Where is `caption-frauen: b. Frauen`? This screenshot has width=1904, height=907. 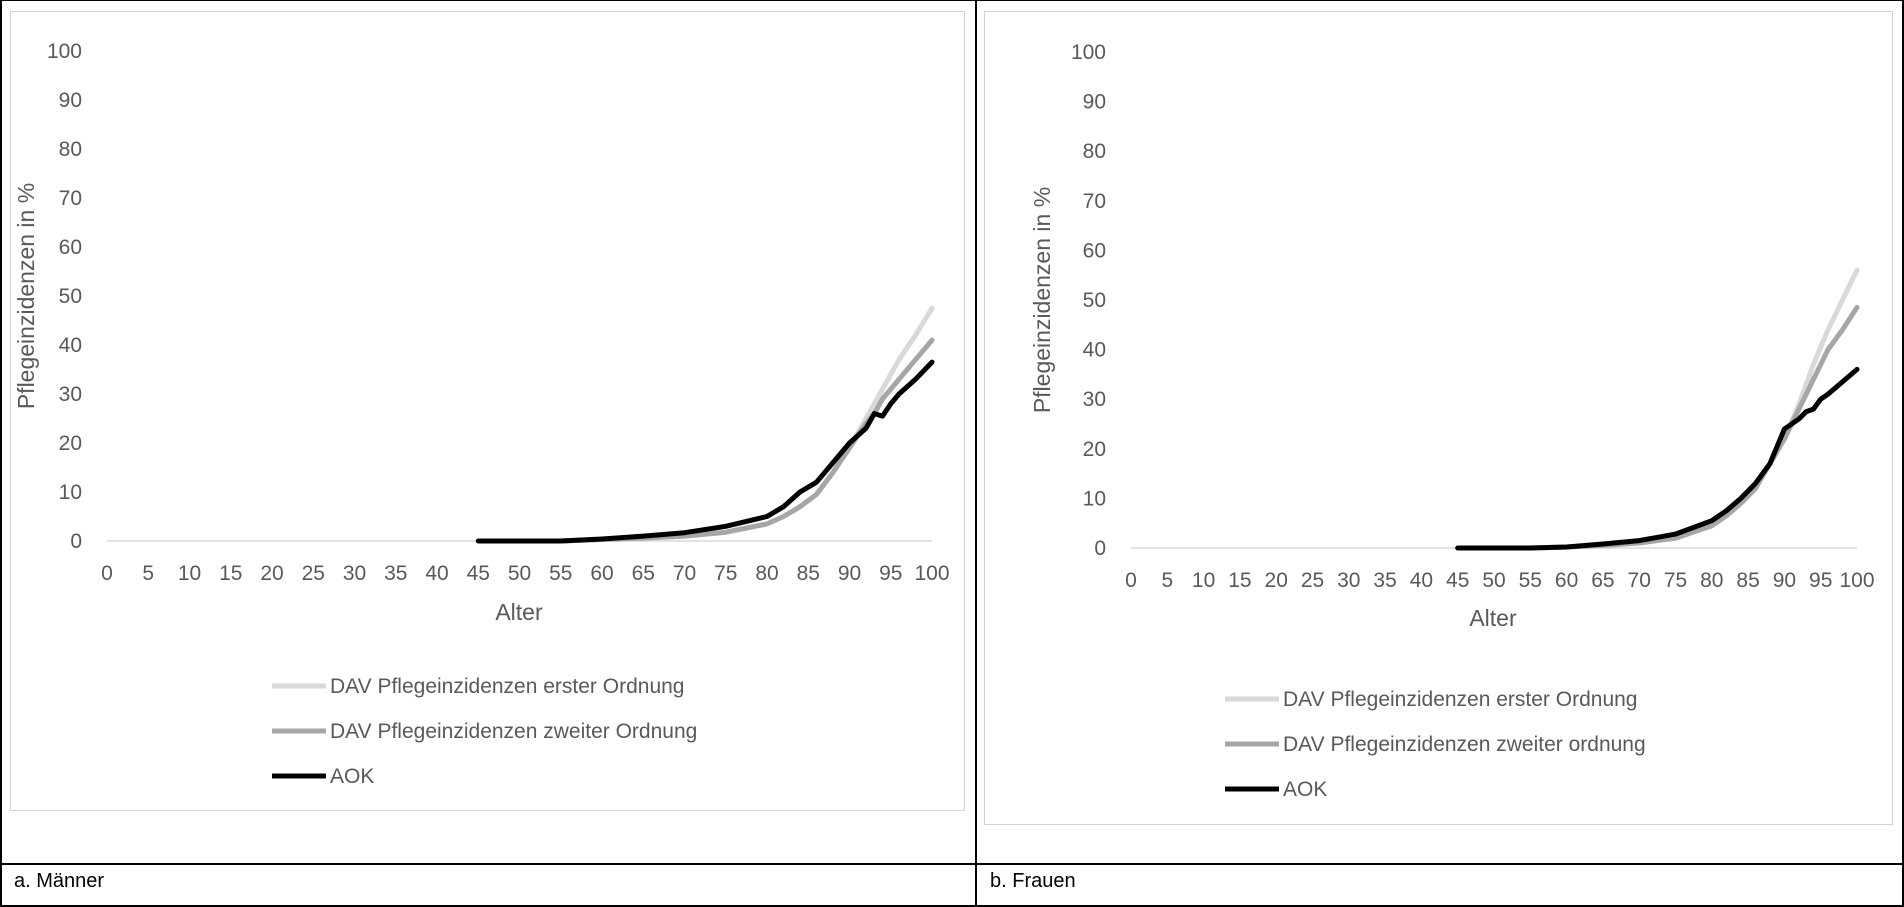
caption-frauen: b. Frauen is located at coordinates (1033, 881).